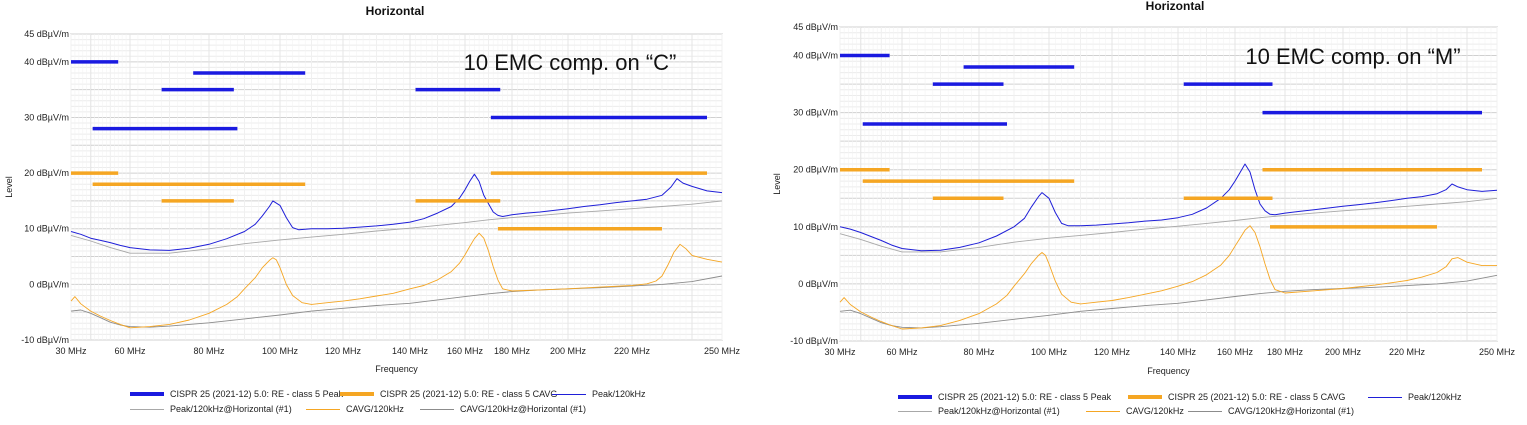 The height and width of the screenshot is (425, 1527). I want to click on chart-annotation: 10 EMC comp. on “C”, so click(570, 62).